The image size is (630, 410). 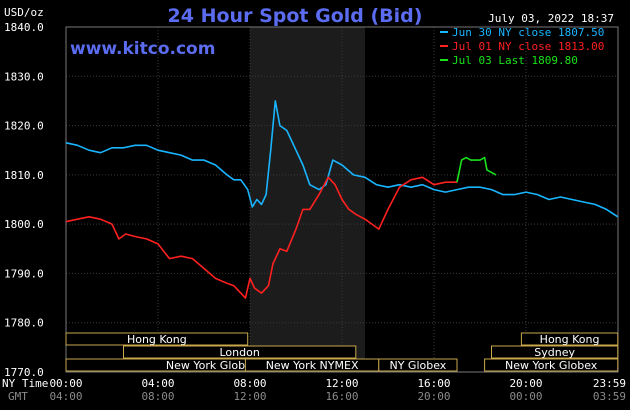 I want to click on session-label: Sydney, so click(x=554, y=352).